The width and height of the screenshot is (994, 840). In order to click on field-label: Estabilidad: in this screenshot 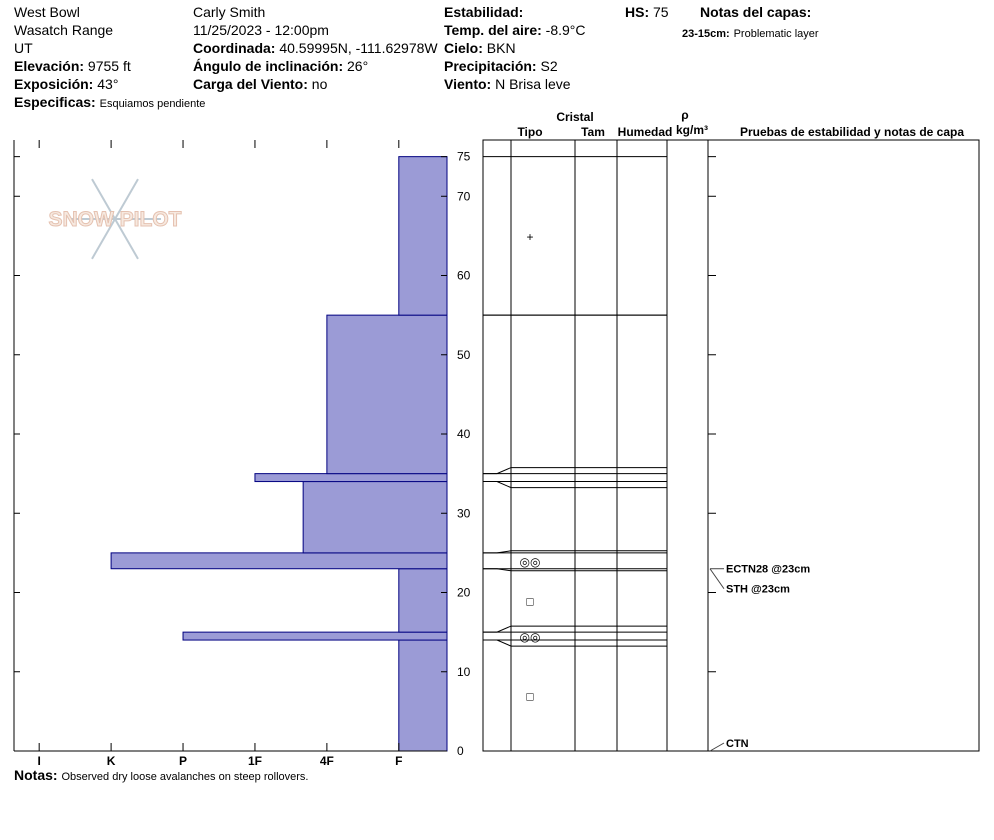, I will do `click(484, 12)`.